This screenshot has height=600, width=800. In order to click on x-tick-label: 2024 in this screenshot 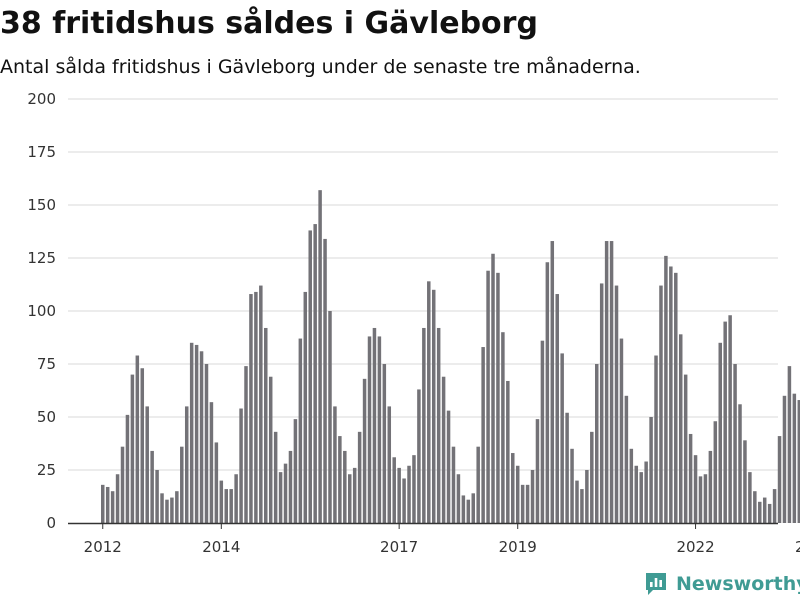, I will do `click(797, 547)`.